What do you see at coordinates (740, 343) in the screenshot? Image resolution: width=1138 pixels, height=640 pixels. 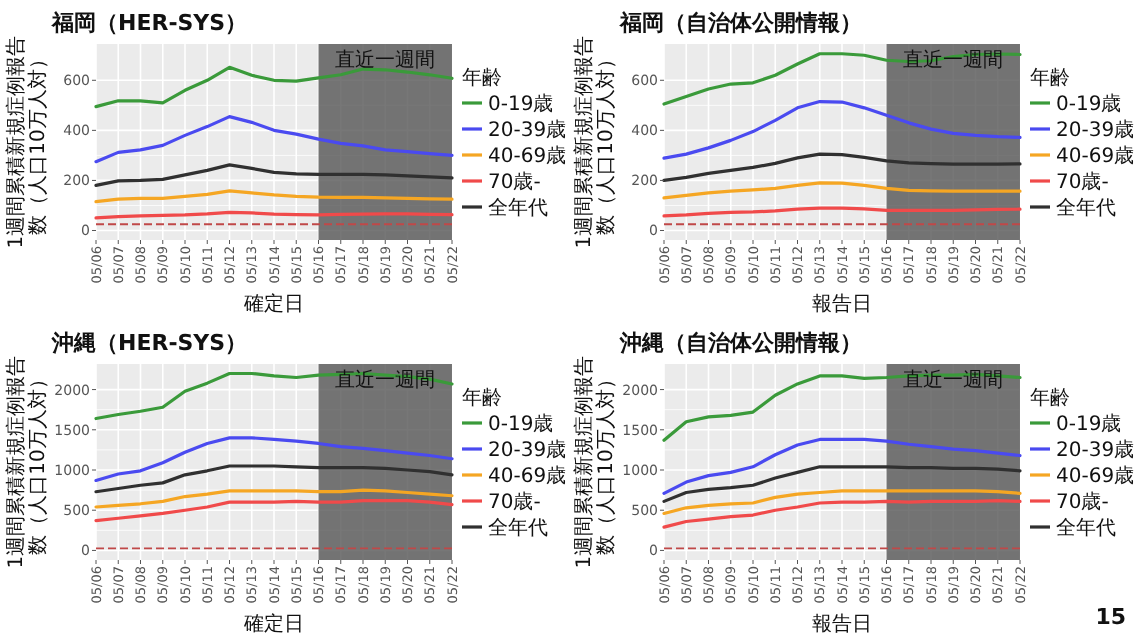 I see `chart-title: 沖縄（自治体公開情報）` at bounding box center [740, 343].